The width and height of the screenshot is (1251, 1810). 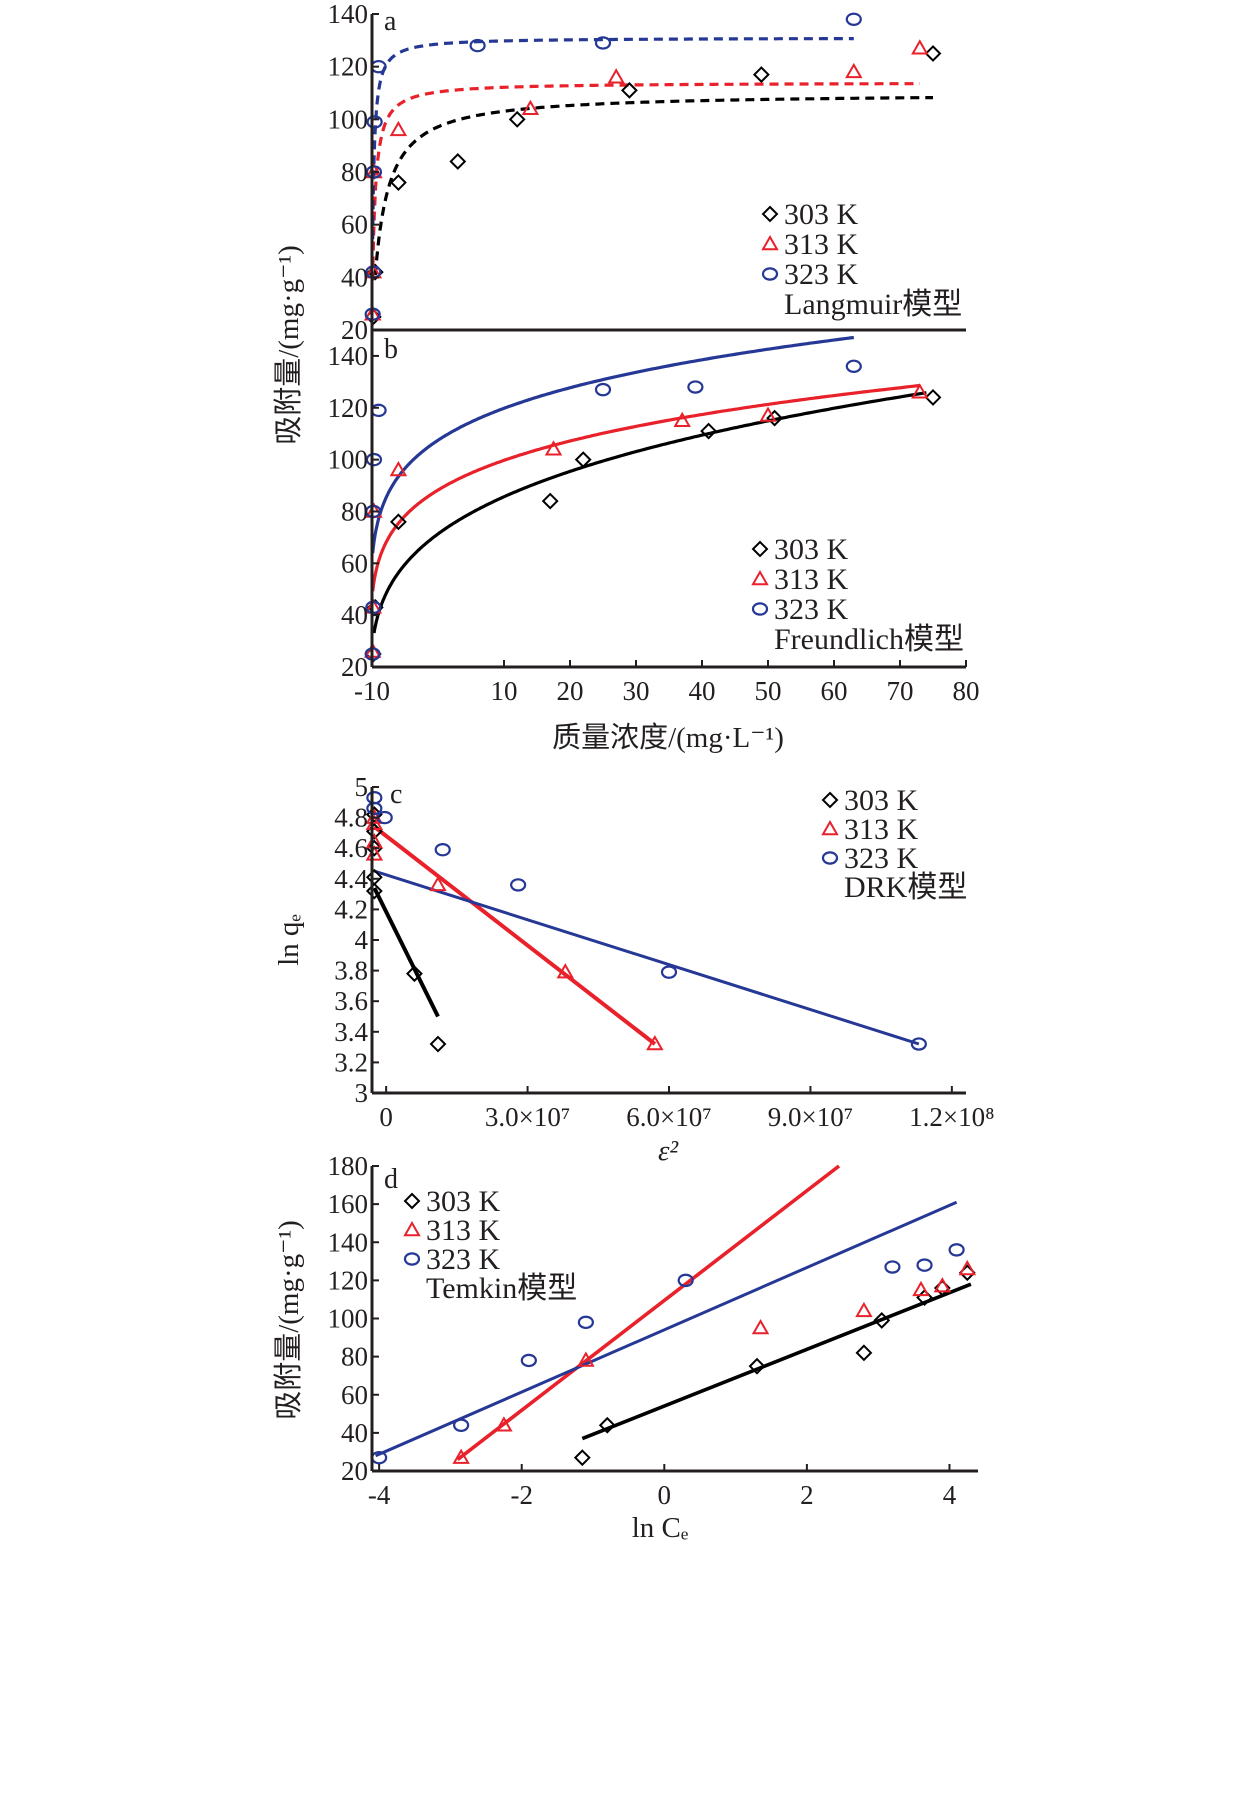 What do you see at coordinates (668, 1151) in the screenshot?
I see `c-x-axis-title: ε²` at bounding box center [668, 1151].